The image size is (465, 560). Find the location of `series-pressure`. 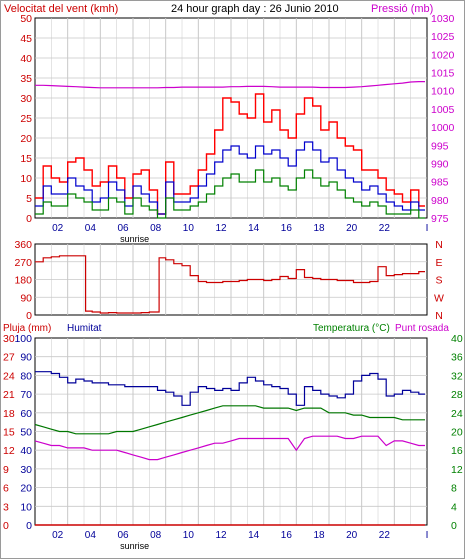

series-pressure is located at coordinates (230, 85).